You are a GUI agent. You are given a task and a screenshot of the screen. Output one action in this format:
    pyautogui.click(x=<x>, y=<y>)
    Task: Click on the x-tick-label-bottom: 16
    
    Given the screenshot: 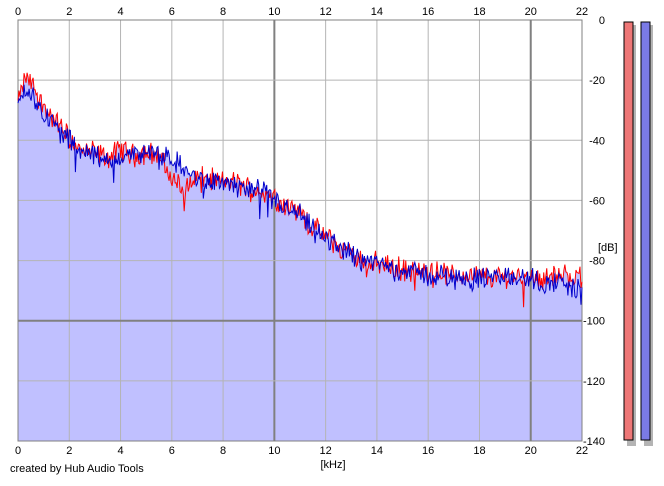 What is the action you would take?
    pyautogui.click(x=428, y=451)
    